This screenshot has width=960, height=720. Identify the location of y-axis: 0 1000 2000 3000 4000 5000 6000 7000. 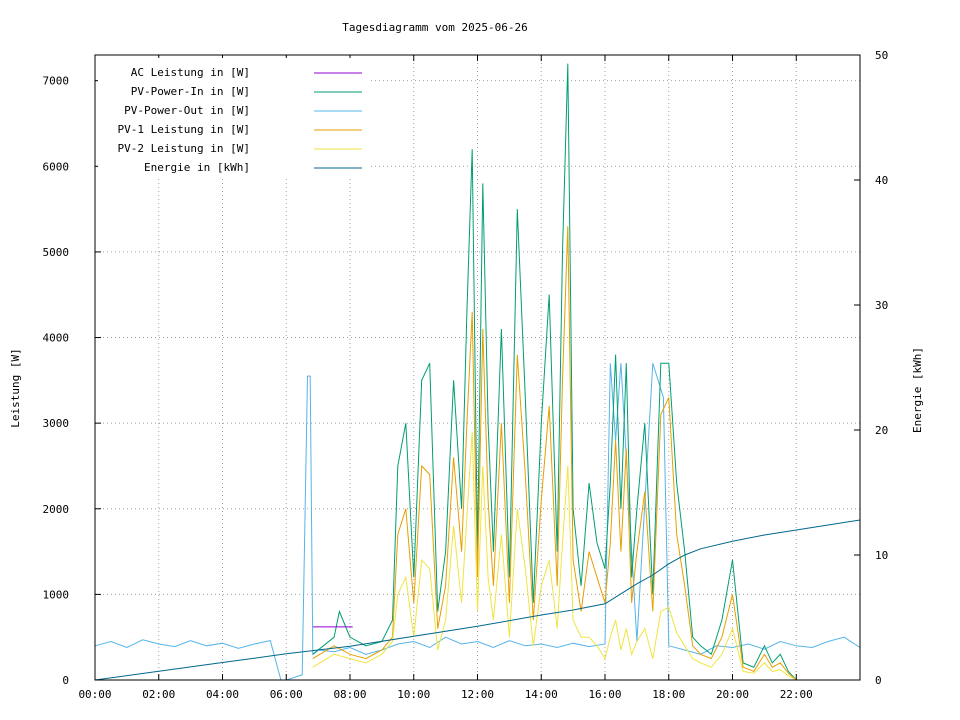
(72, 381).